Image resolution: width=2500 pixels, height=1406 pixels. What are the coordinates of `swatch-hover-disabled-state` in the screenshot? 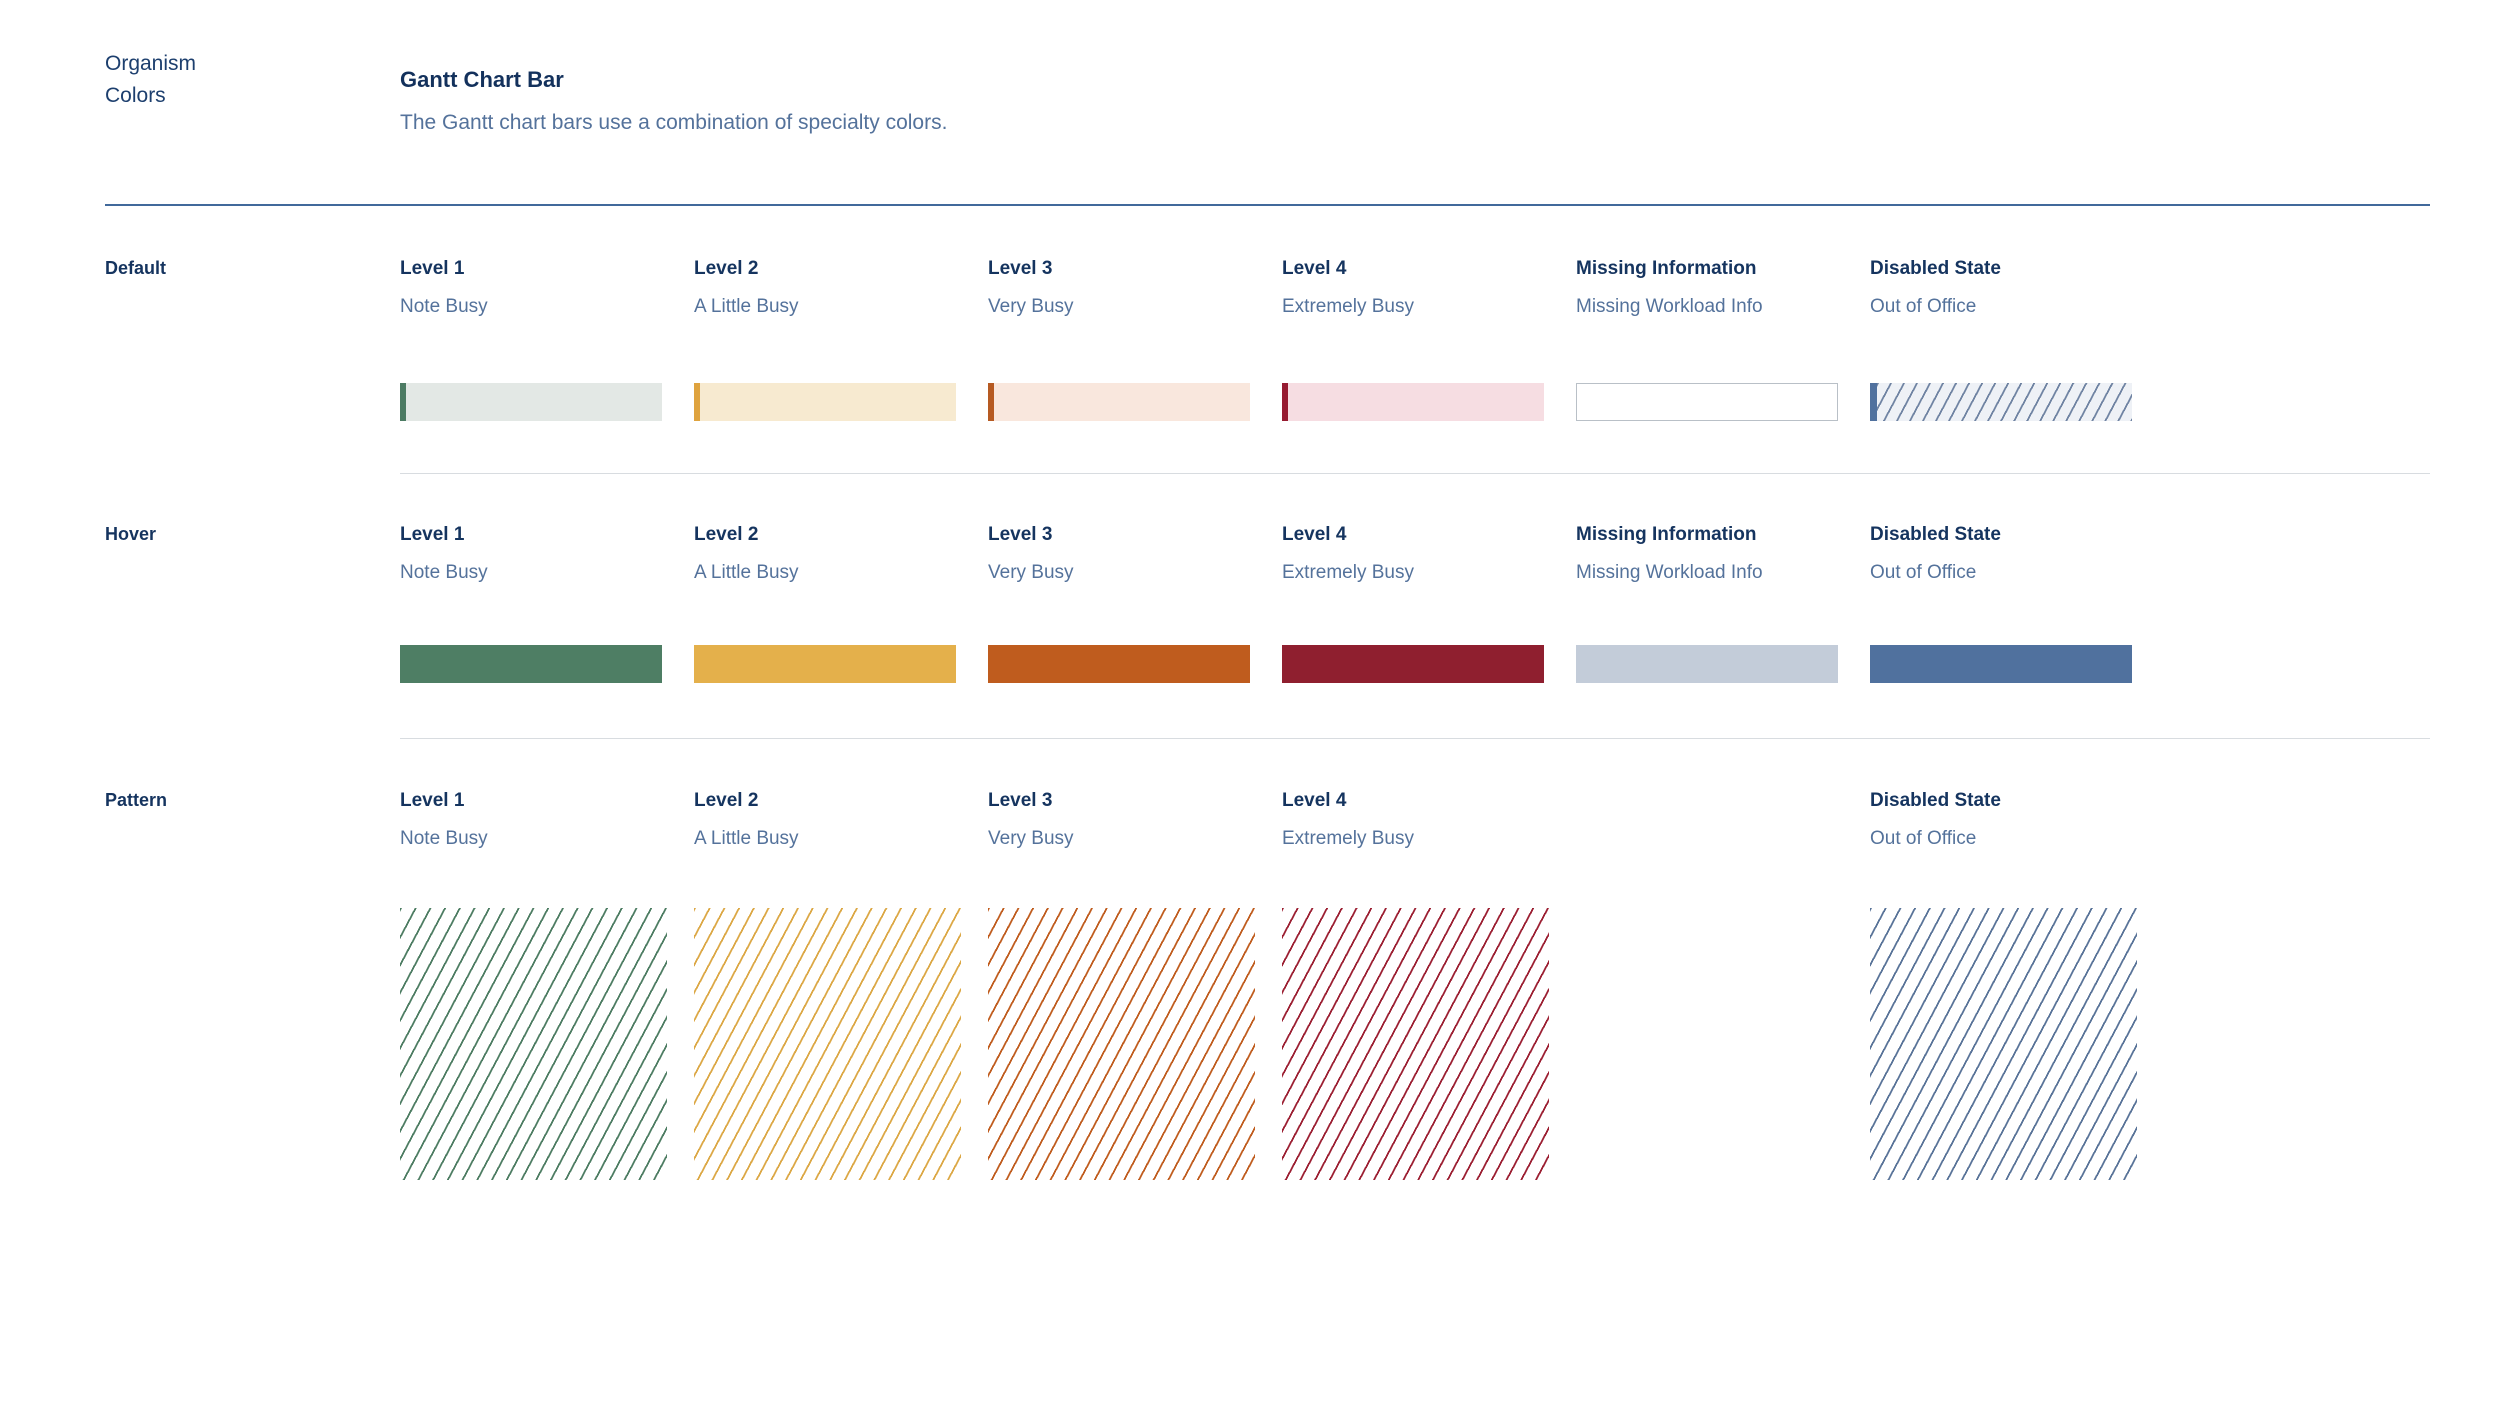 It's located at (2001, 664).